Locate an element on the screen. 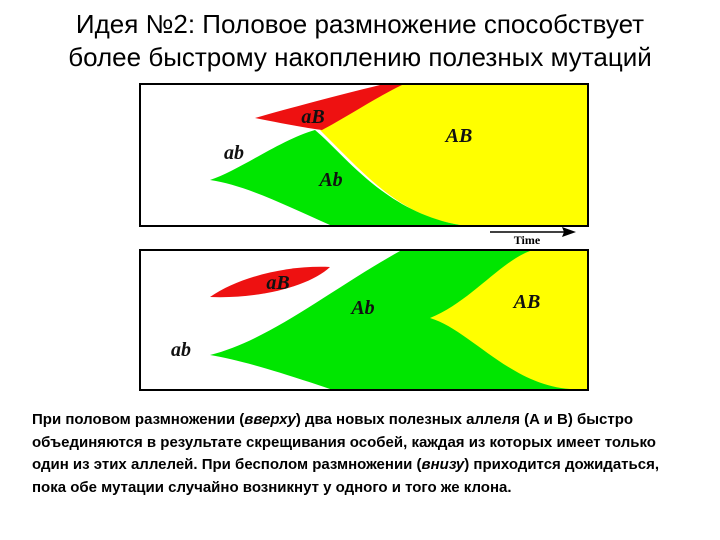 This screenshot has width=720, height=540. arrow-head is located at coordinates (569, 232).